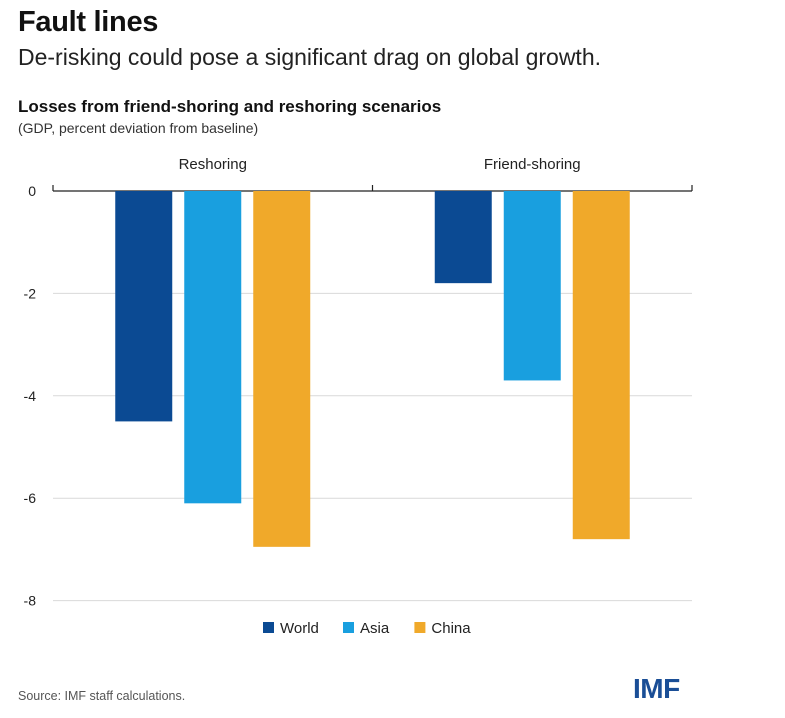  What do you see at coordinates (451, 628) in the screenshot?
I see `legend-label-china: China` at bounding box center [451, 628].